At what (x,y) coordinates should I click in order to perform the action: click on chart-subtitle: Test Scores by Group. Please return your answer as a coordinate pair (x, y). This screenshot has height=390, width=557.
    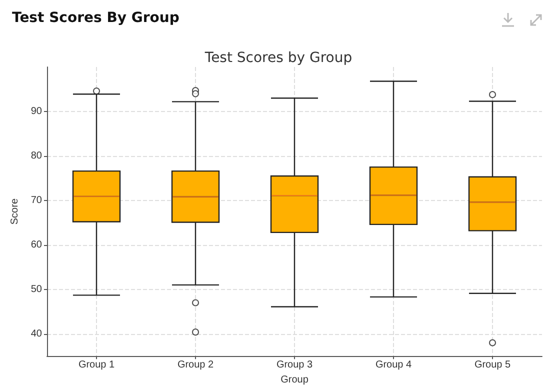
    Looking at the image, I should click on (278, 58).